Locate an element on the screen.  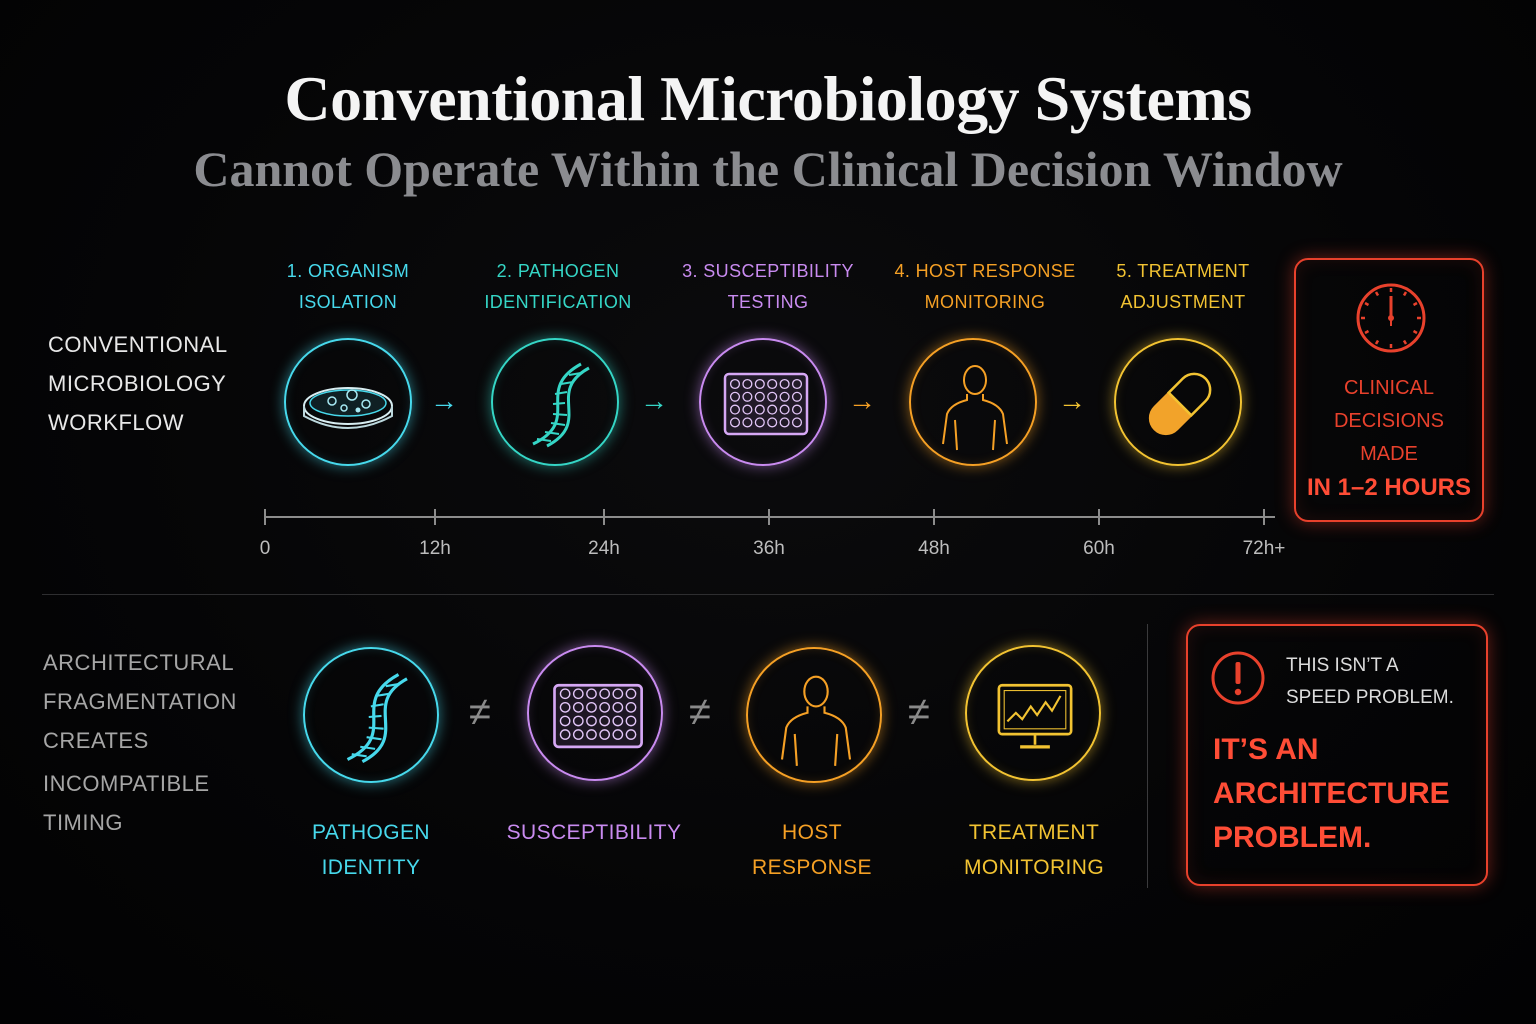
step-label-line: 3. SUSCEPTIBILITY is located at coordinates (768, 271).